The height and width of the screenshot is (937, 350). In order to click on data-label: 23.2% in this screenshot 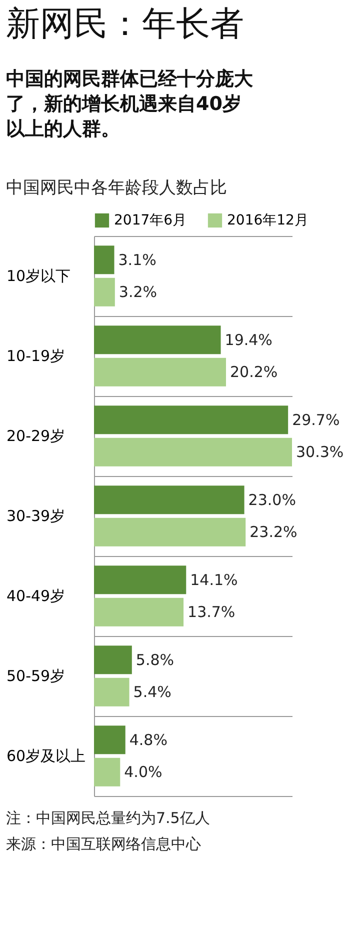, I will do `click(274, 532)`.